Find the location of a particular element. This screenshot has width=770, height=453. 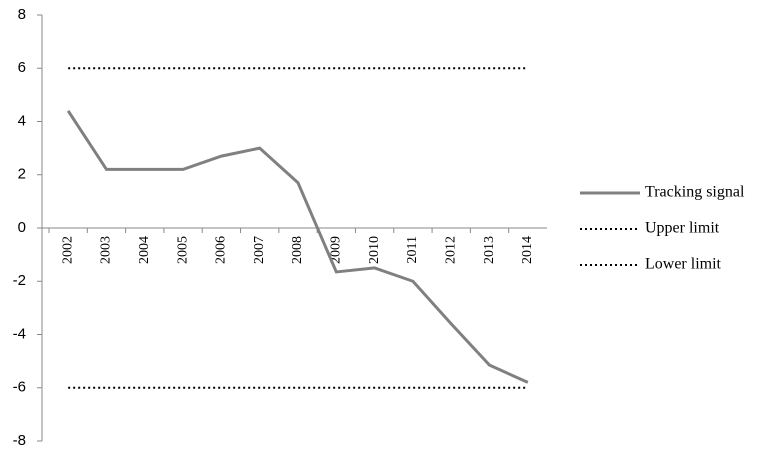

y-tick-label: -6 is located at coordinates (19, 387).